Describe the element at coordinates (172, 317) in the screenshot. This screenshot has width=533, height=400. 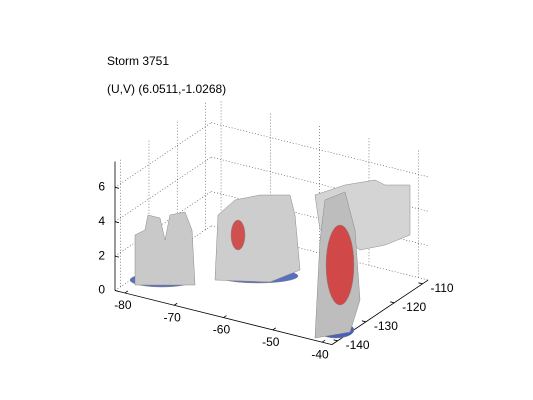
I see `x-tick-label: -70` at that location.